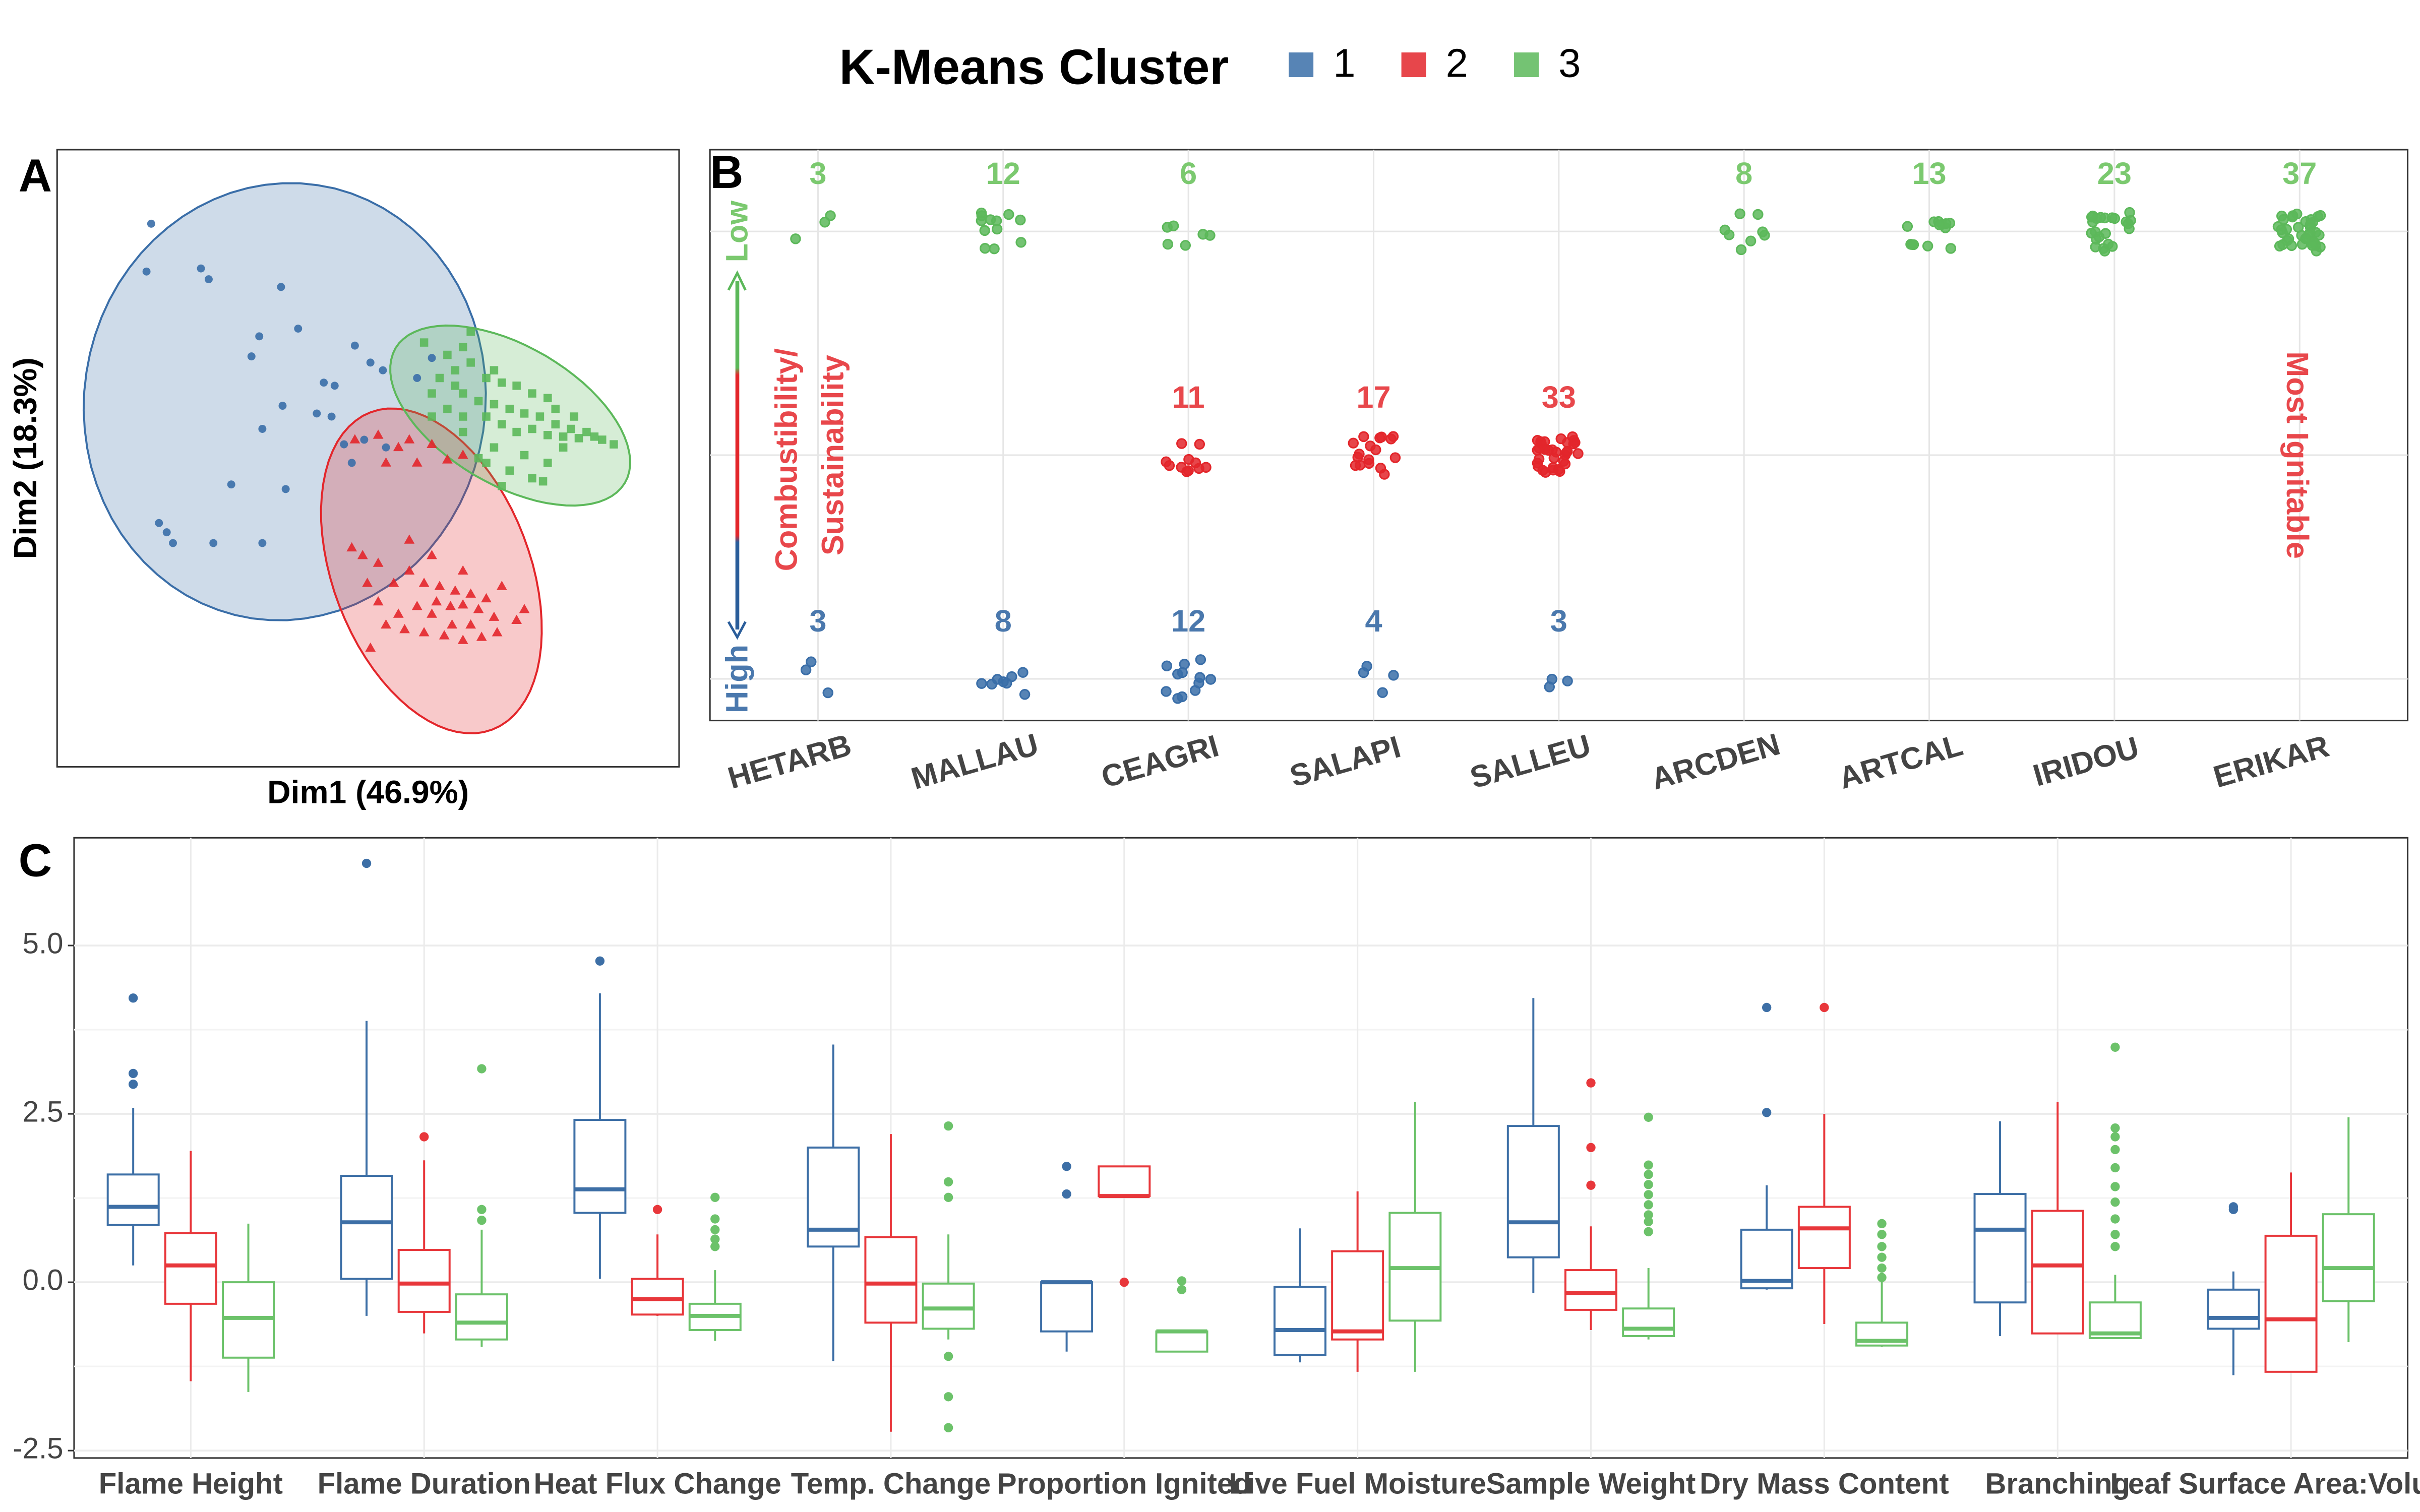  I want to click on axis-arrow, so click(737, 455).